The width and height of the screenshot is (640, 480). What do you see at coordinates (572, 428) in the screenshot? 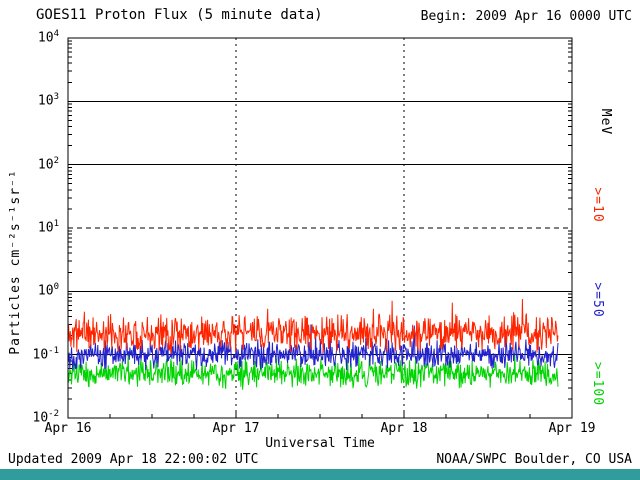
I see `x-tick-label: Apr 19` at bounding box center [572, 428].